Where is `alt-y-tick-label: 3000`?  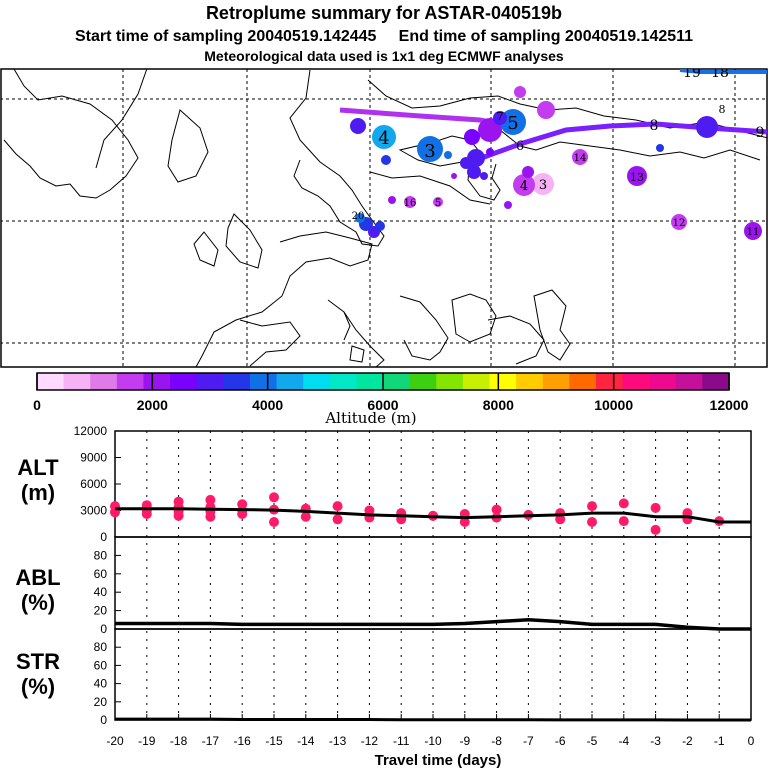
alt-y-tick-label: 3000 is located at coordinates (93, 511).